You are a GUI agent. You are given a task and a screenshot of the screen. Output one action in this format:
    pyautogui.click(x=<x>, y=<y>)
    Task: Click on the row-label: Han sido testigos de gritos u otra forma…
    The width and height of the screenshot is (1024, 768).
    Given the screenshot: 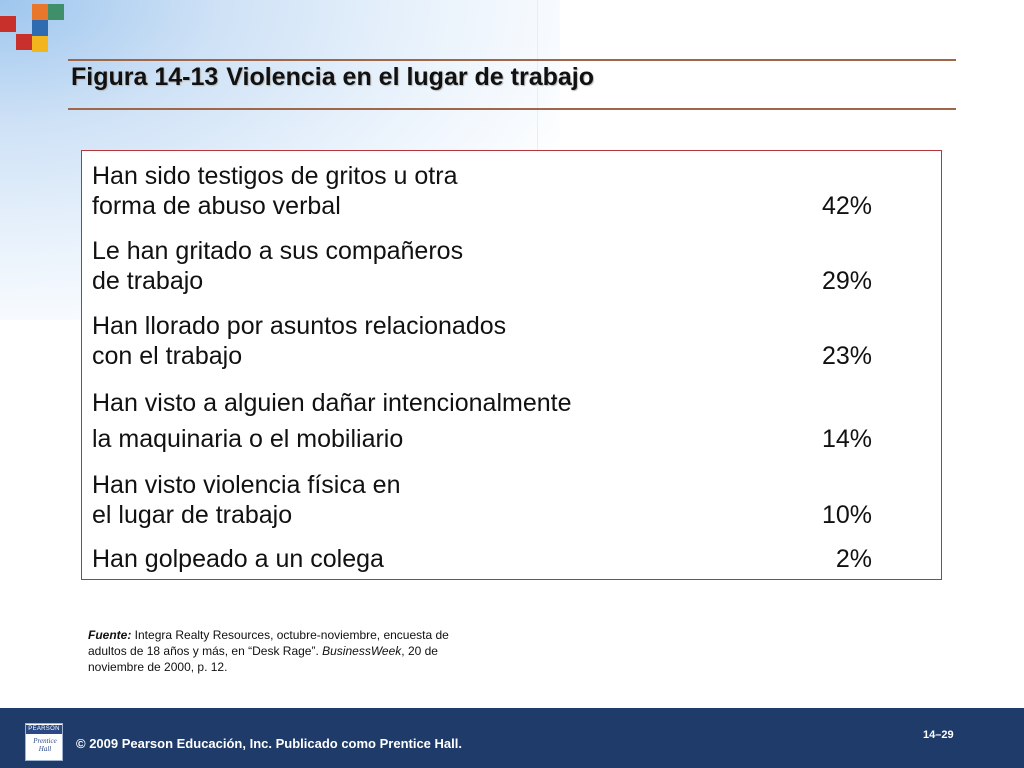 What is the action you would take?
    pyautogui.click(x=275, y=191)
    